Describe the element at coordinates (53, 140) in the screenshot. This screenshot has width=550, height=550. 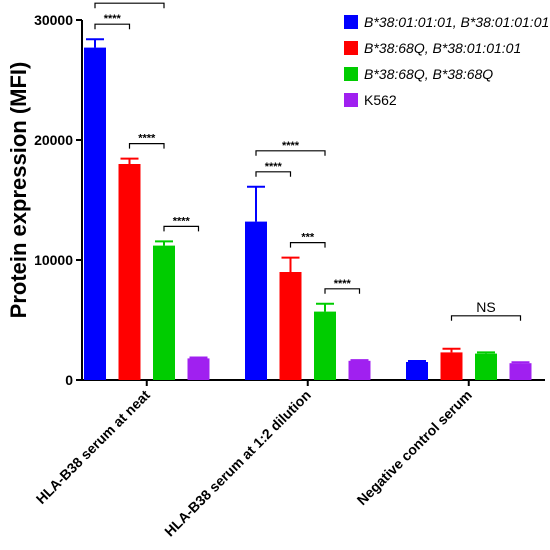
I see `y-tick-label: 20000` at that location.